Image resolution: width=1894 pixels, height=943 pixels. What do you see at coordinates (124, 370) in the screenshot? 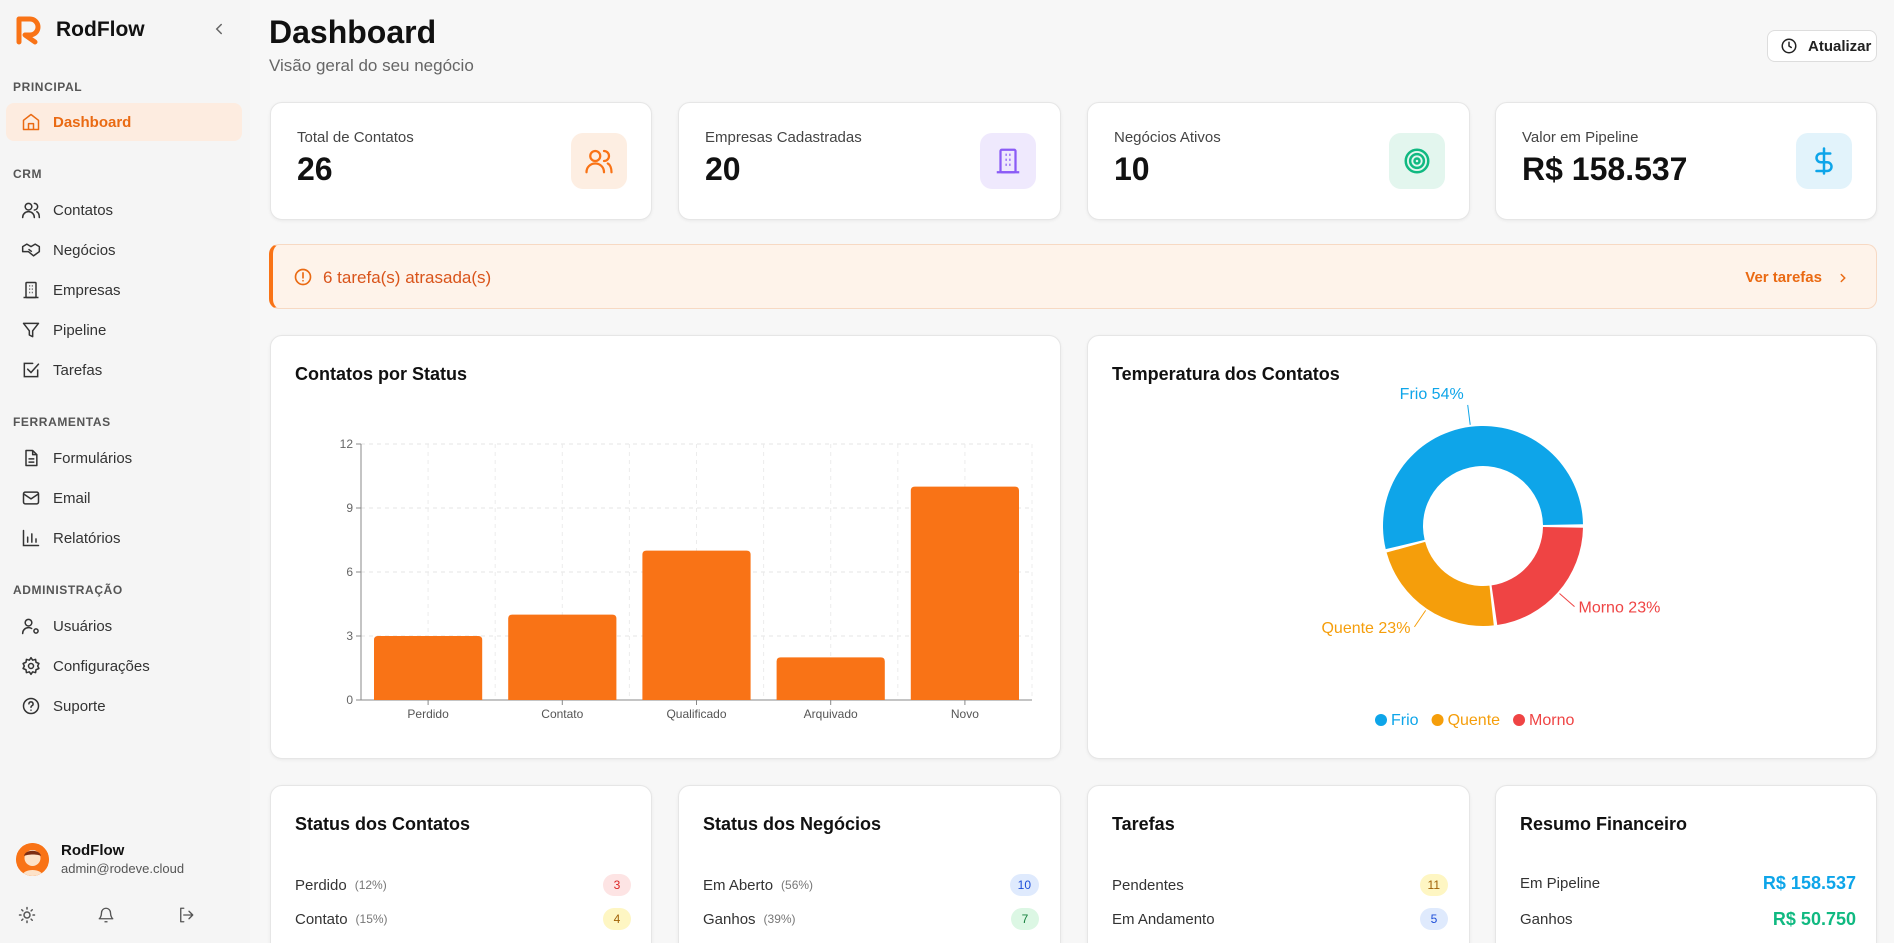
I see `sidebar-item-tarefas: Tarefas` at bounding box center [124, 370].